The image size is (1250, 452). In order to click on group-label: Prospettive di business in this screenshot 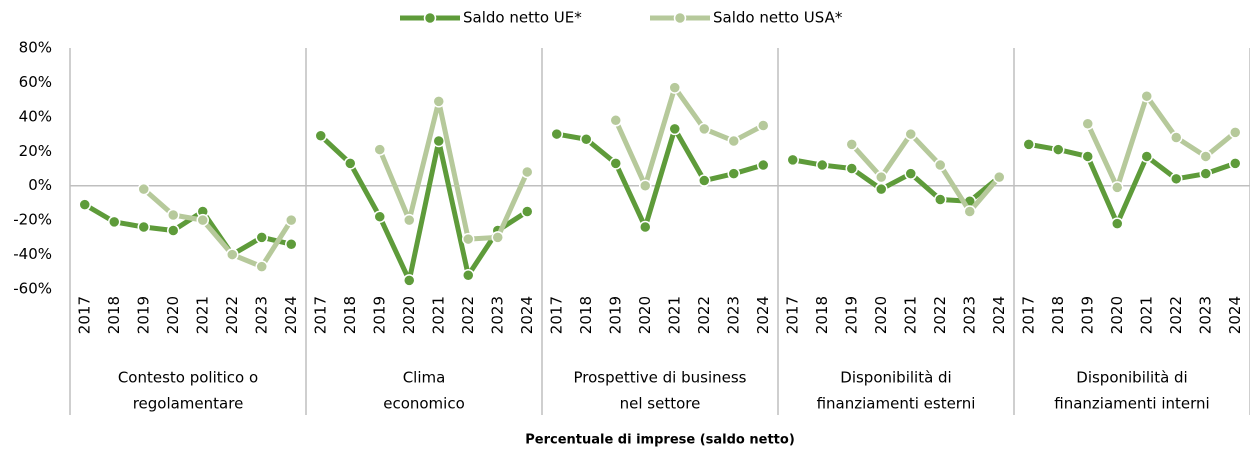, I will do `click(660, 378)`.